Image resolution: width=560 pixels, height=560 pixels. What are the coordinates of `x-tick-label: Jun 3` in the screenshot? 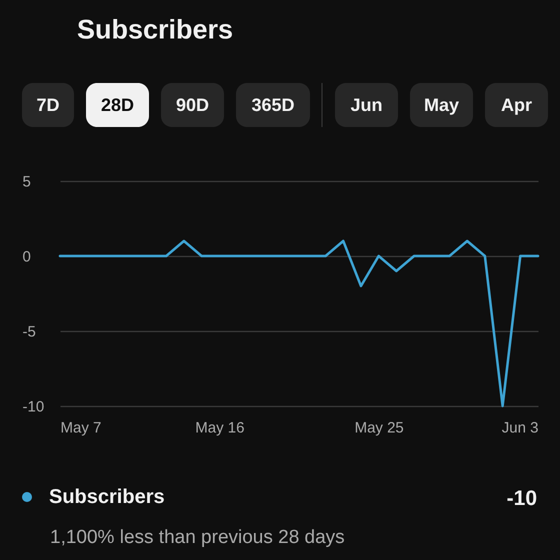 It's located at (520, 428).